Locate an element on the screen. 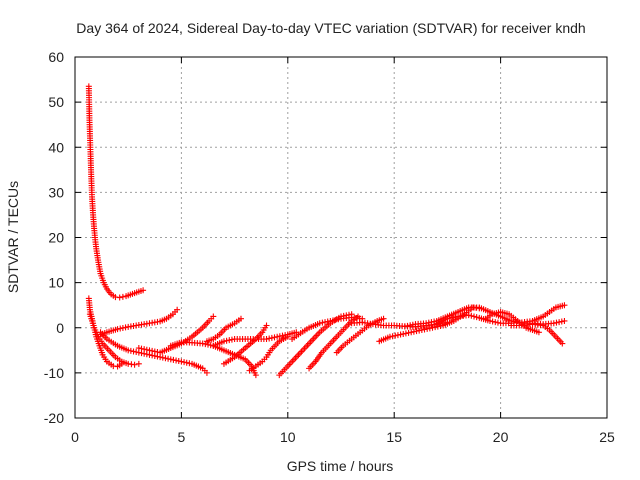 This screenshot has width=640, height=480. x-tick-label: 0 is located at coordinates (75, 437).